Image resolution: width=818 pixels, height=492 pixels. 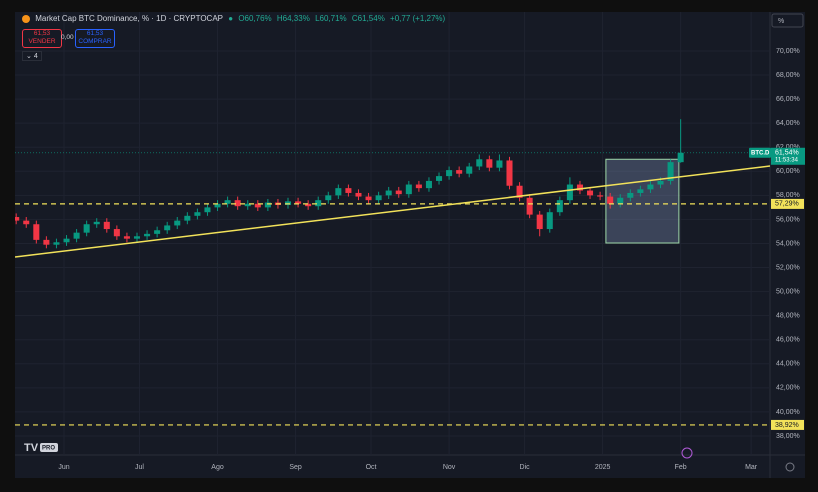 I want to click on symbol-label: BTC.D, so click(x=760, y=153).